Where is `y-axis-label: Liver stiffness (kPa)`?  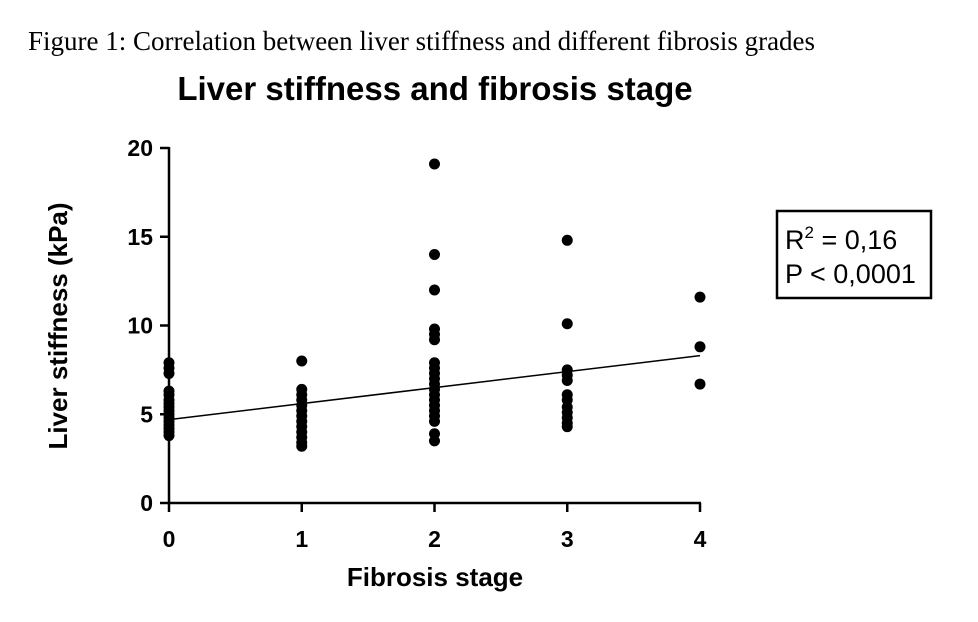 y-axis-label: Liver stiffness (kPa) is located at coordinates (58, 325).